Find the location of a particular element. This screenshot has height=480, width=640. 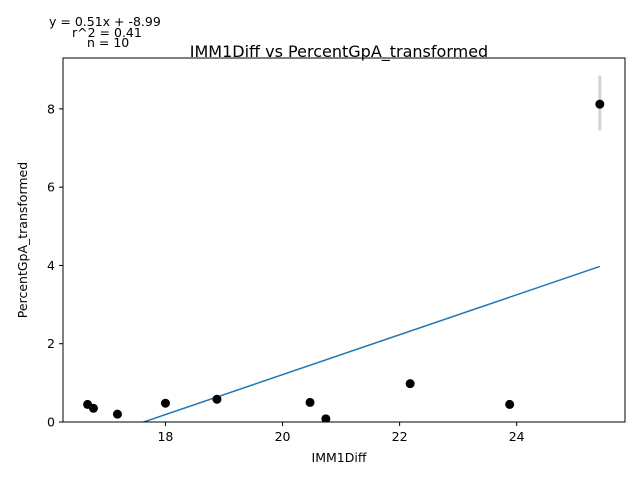

y-axis-label: PercentGpA_transformed is located at coordinates (22, 240).